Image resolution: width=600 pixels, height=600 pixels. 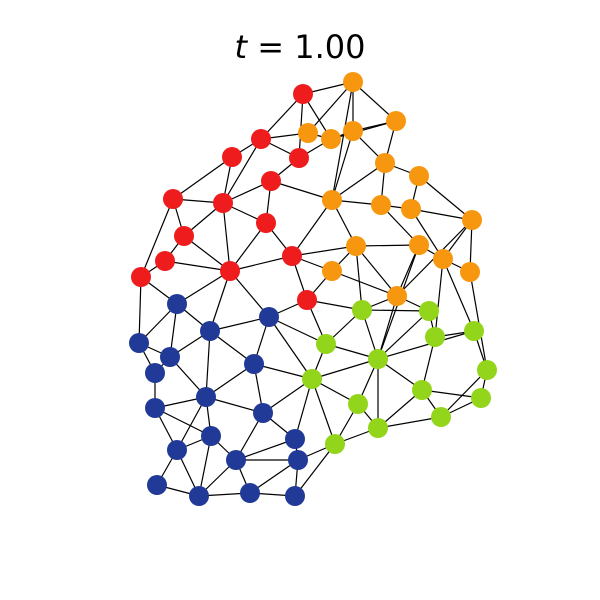 What do you see at coordinates (330, 47) in the screenshot?
I see `title-value: 1.00` at bounding box center [330, 47].